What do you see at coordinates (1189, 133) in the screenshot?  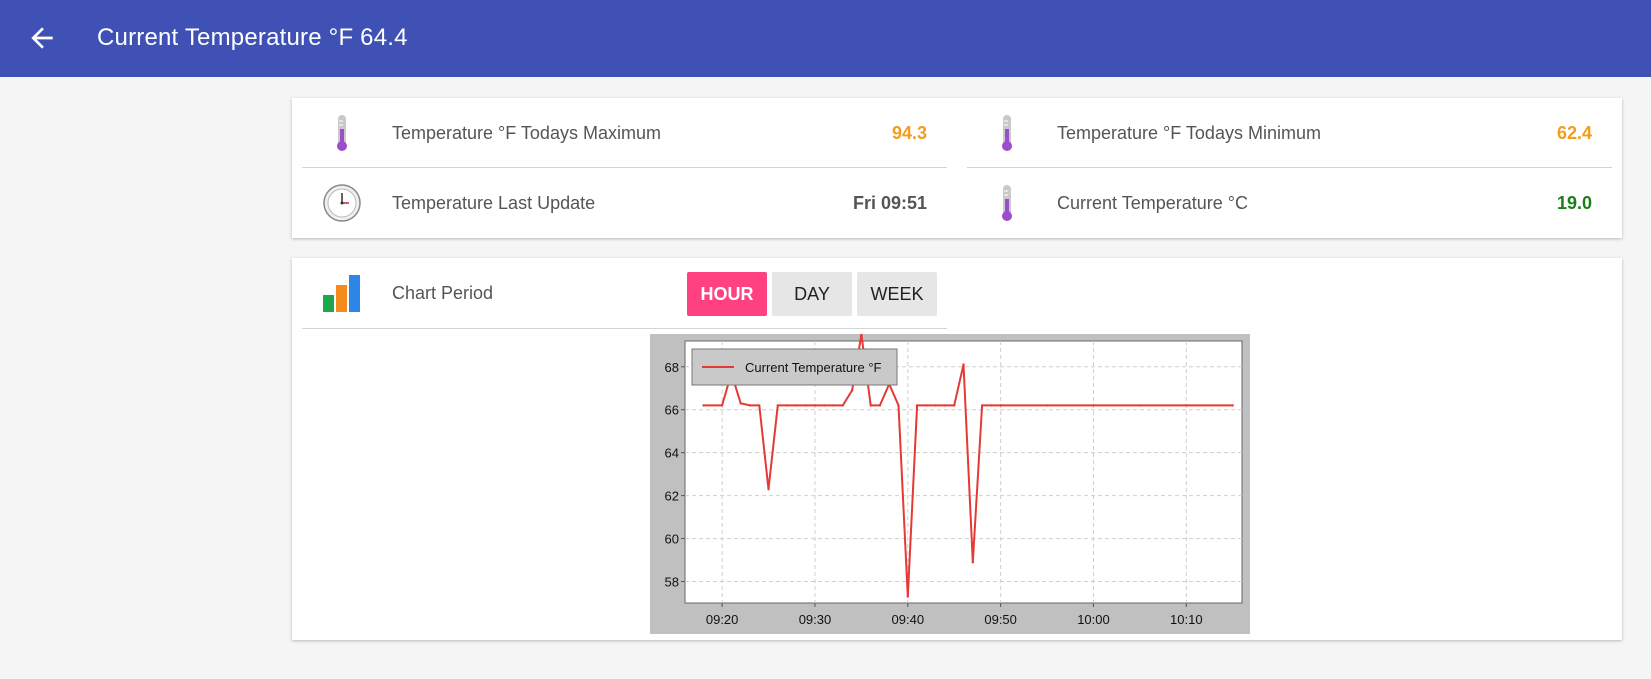 I see `stat-label-min: Temperature °F Todays Minimum` at bounding box center [1189, 133].